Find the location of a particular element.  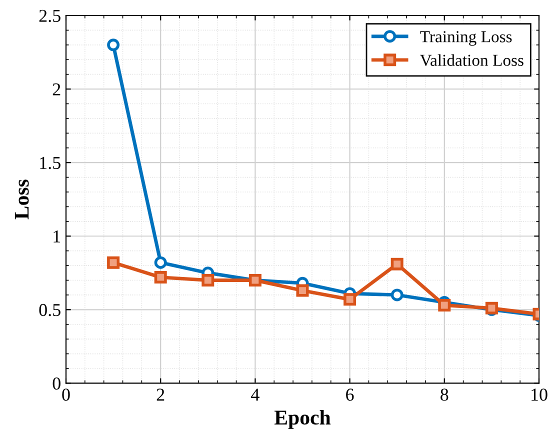

y-tick-label: 0.5 is located at coordinates (49, 310).